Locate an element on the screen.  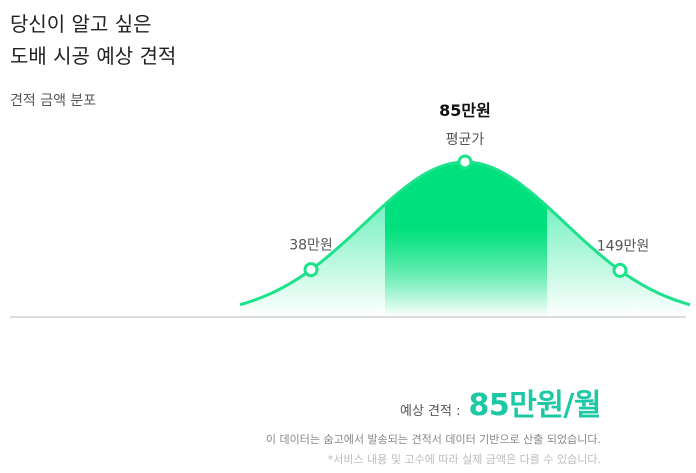
disclaimer-note: *서비스 내용 및 고수에 따라 실제 금액은 다를 수 있습니다. is located at coordinates (464, 459).